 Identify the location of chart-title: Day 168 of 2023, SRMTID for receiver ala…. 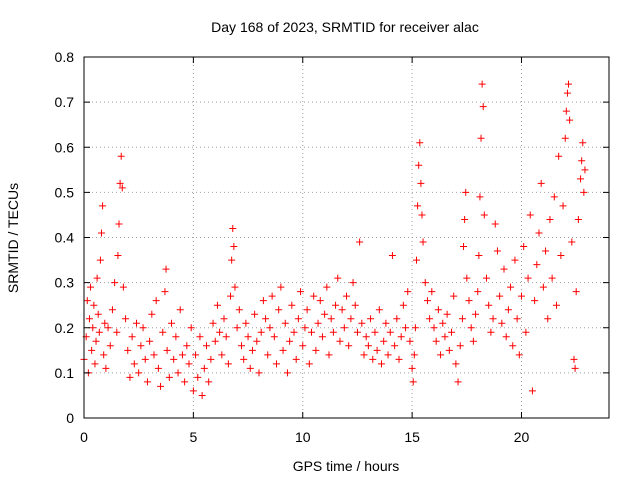
(345, 27).